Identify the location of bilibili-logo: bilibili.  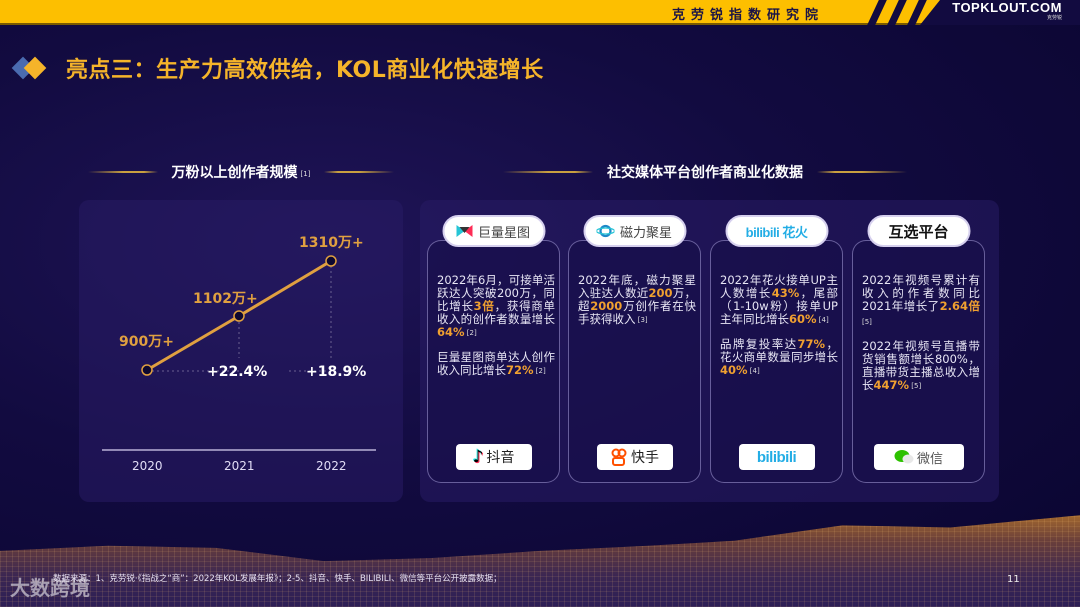
(776, 457).